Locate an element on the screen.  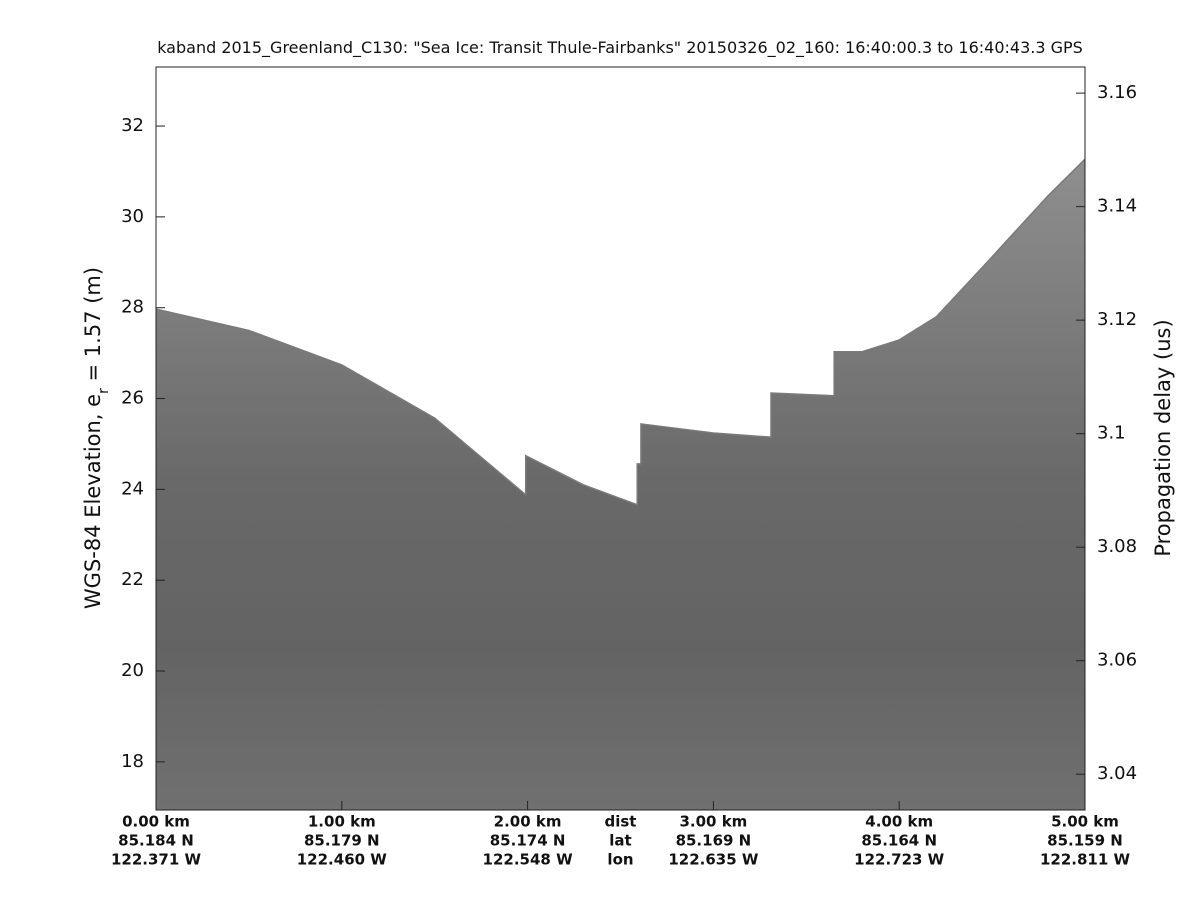
y2-tick-label: 3.14 is located at coordinates (1117, 206).